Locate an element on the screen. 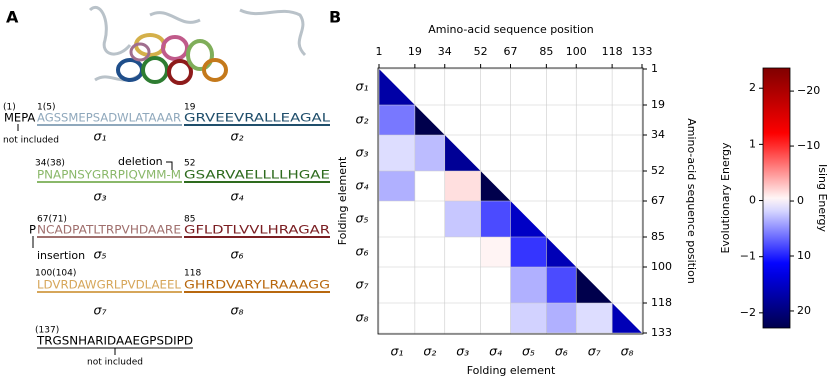 The height and width of the screenshot is (383, 831). note: deletion is located at coordinates (140, 161).